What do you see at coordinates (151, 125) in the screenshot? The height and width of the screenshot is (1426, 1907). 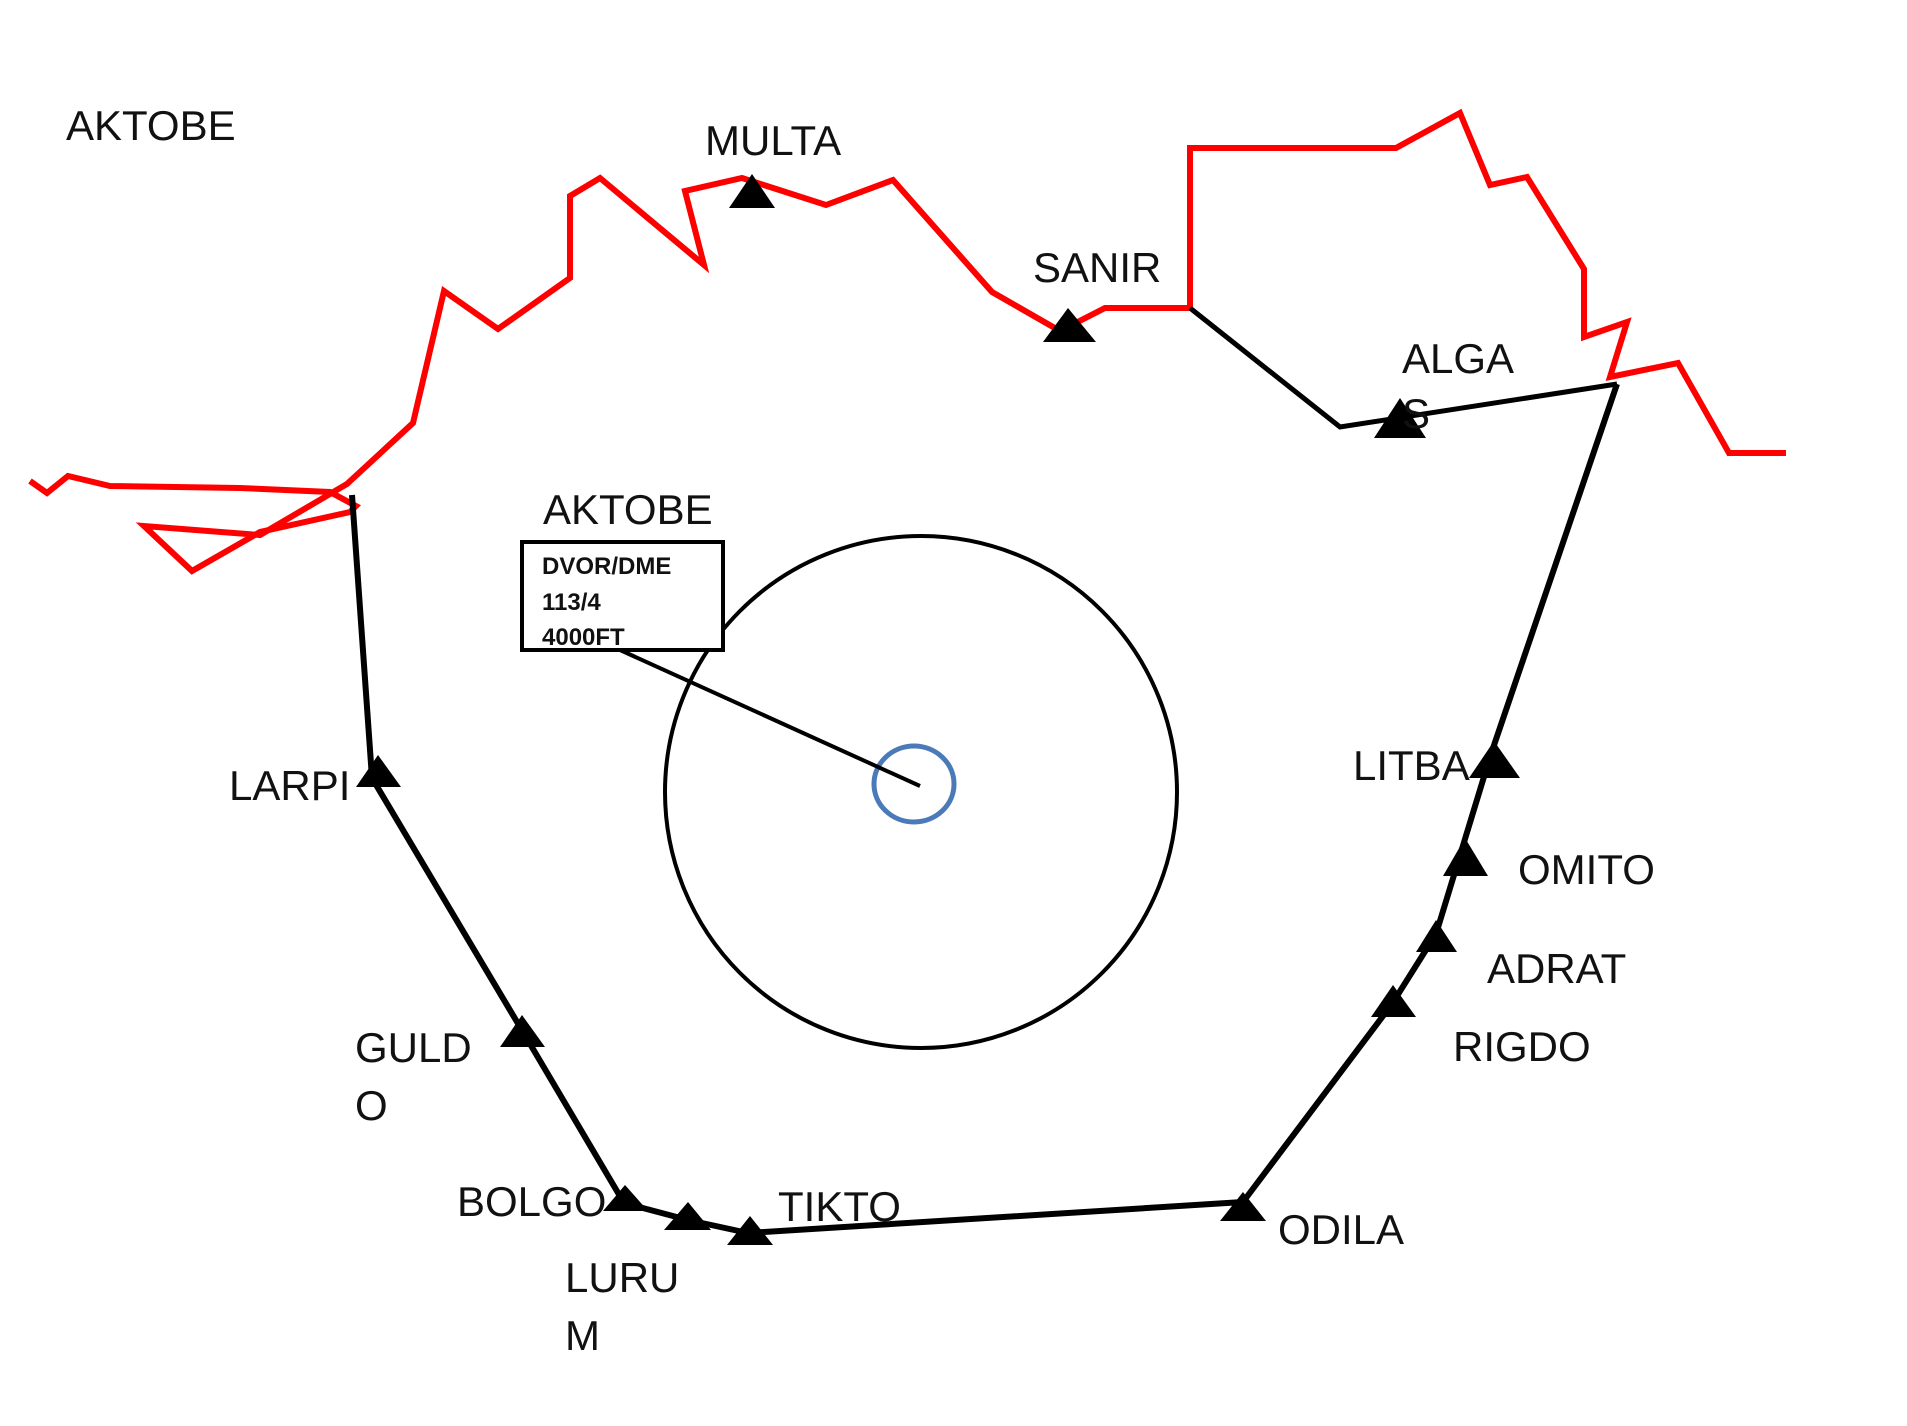 I see `region-label: AKTOBE` at bounding box center [151, 125].